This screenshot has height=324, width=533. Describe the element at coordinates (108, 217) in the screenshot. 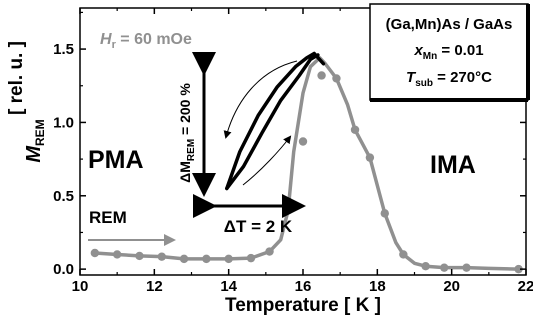

I see `rem-label: REM` at that location.